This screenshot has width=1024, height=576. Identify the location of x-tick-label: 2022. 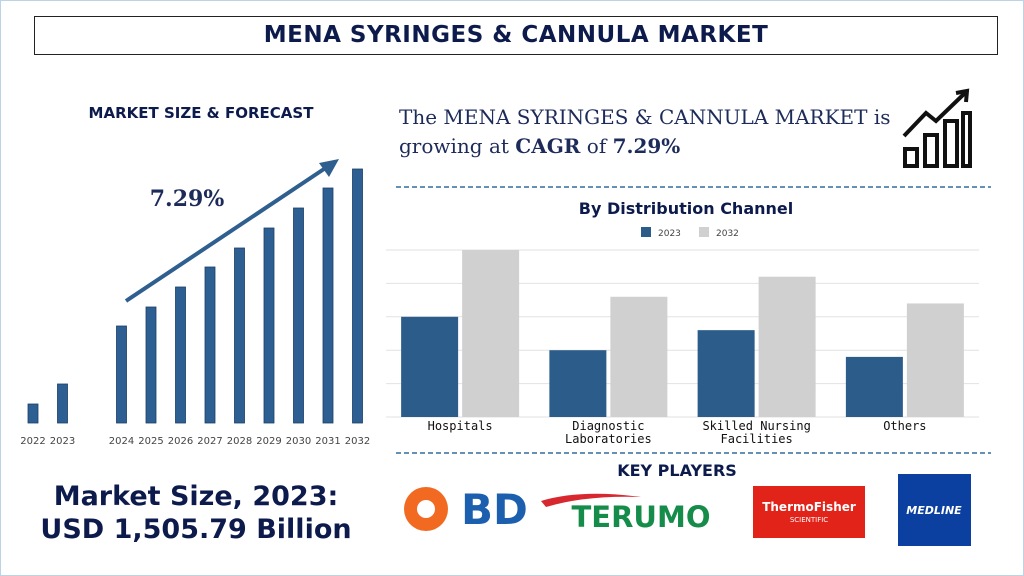
(32, 441).